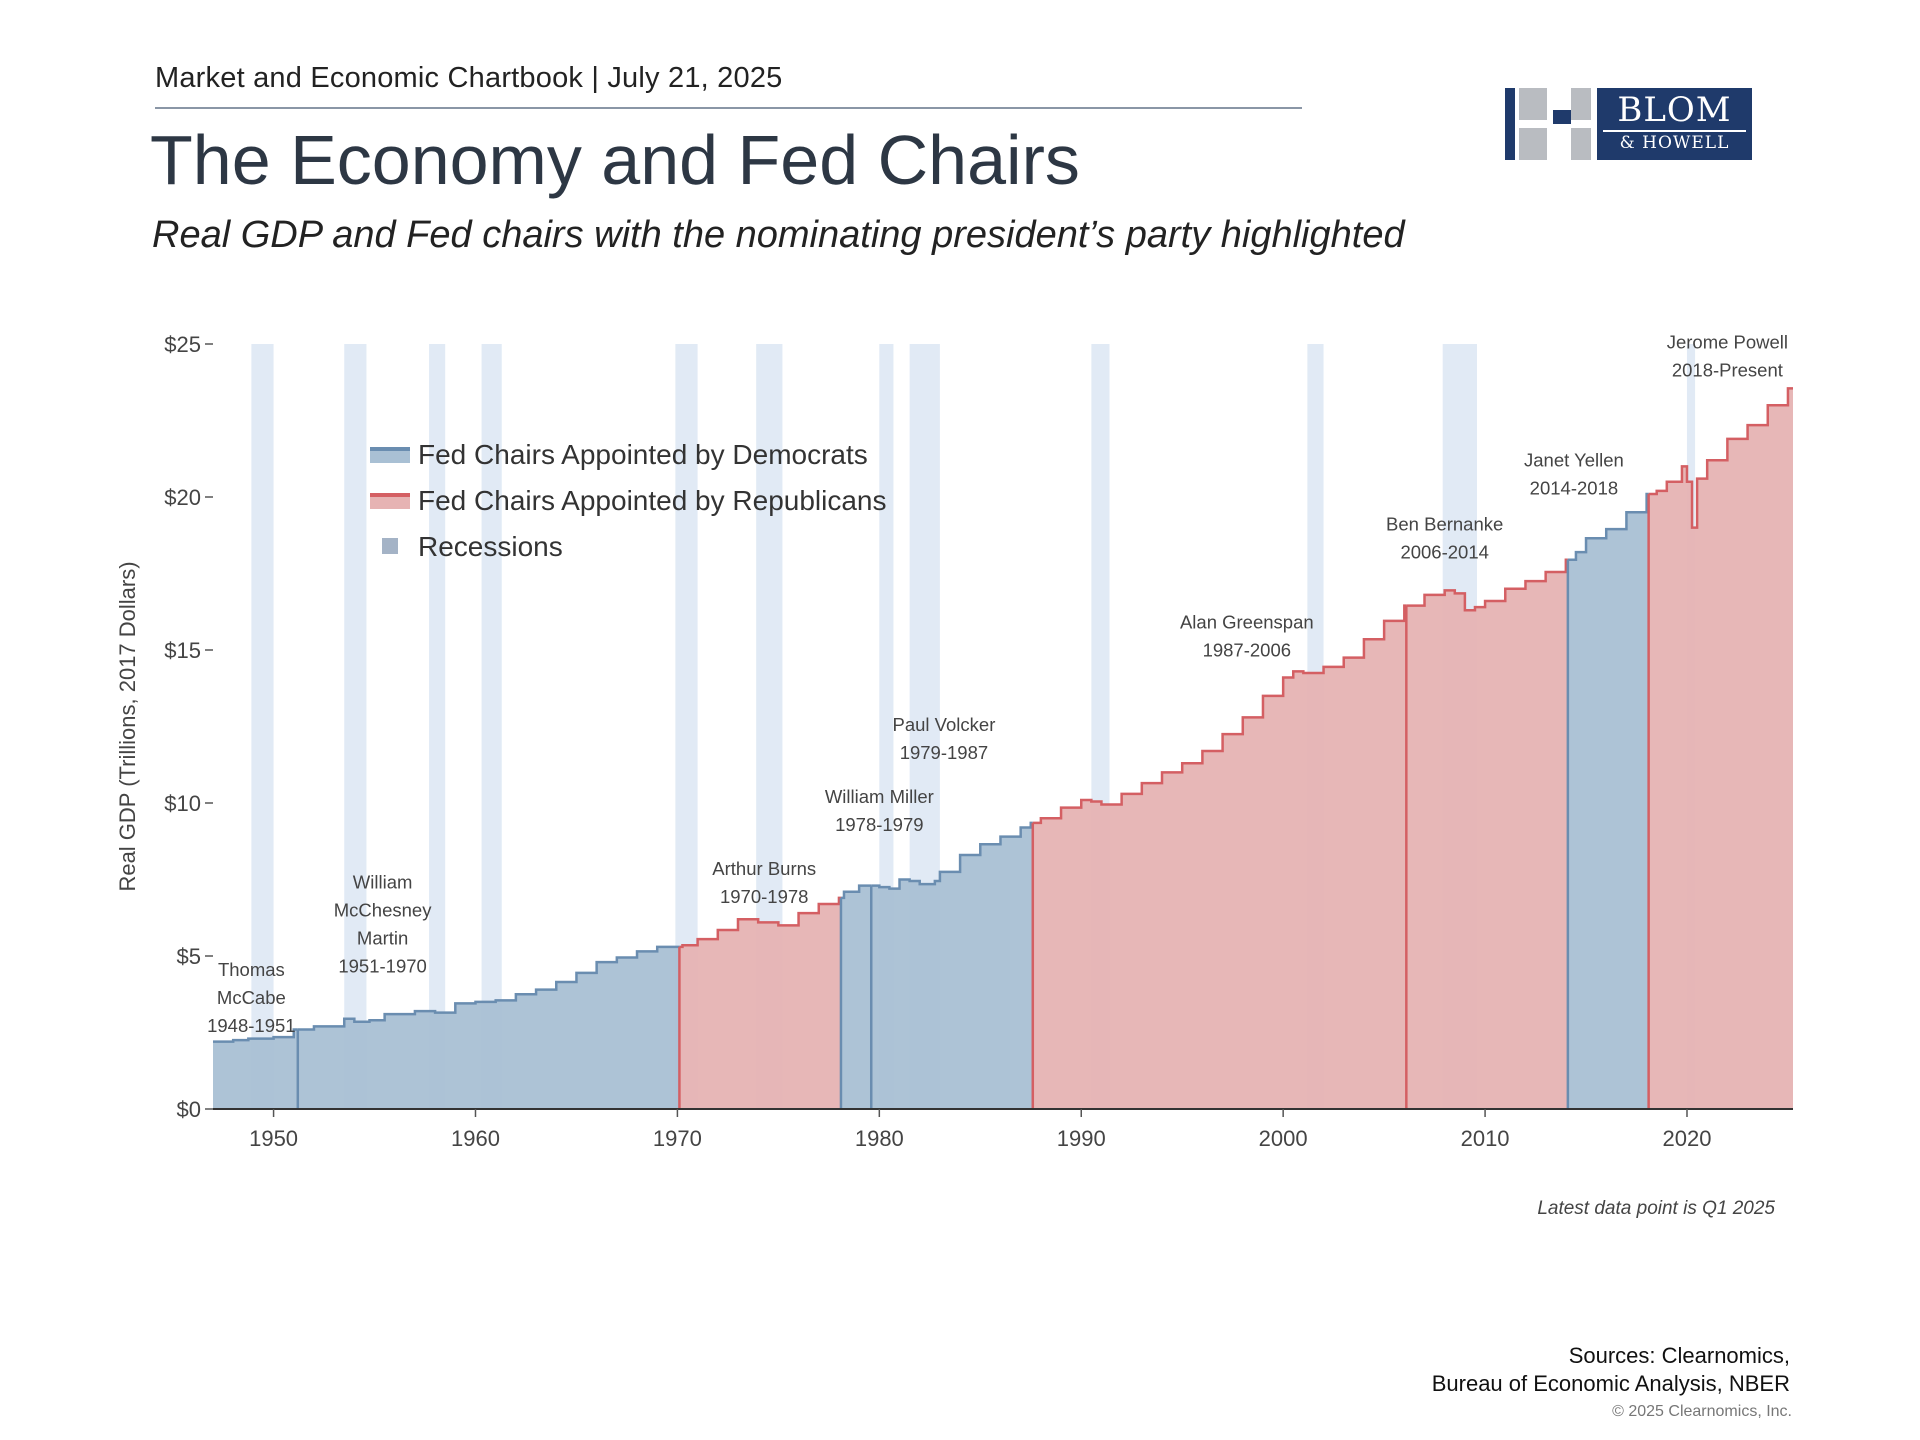 Image resolution: width=1920 pixels, height=1440 pixels. I want to click on fed-chair-label-line: Ben Bernanke, so click(1444, 524).